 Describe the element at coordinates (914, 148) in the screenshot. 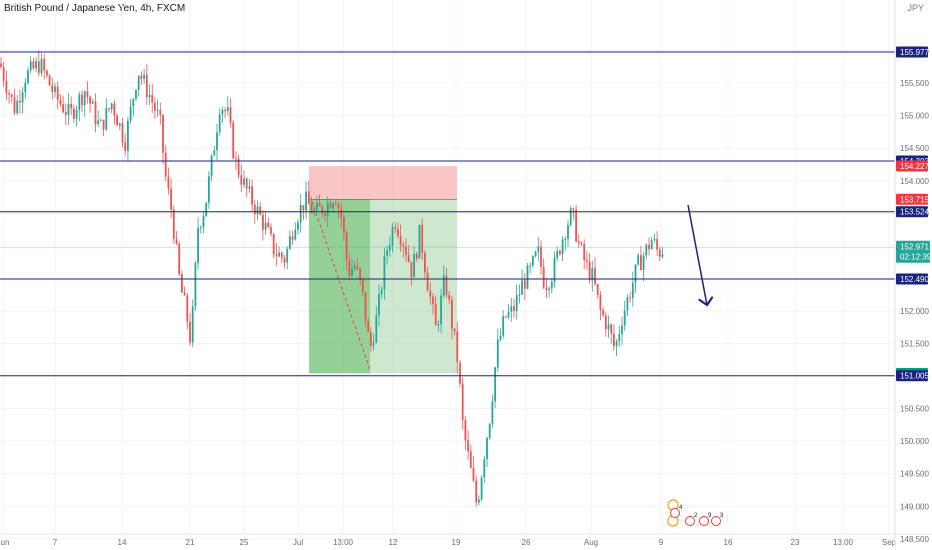

I see `y-tick-label: 154.500` at that location.